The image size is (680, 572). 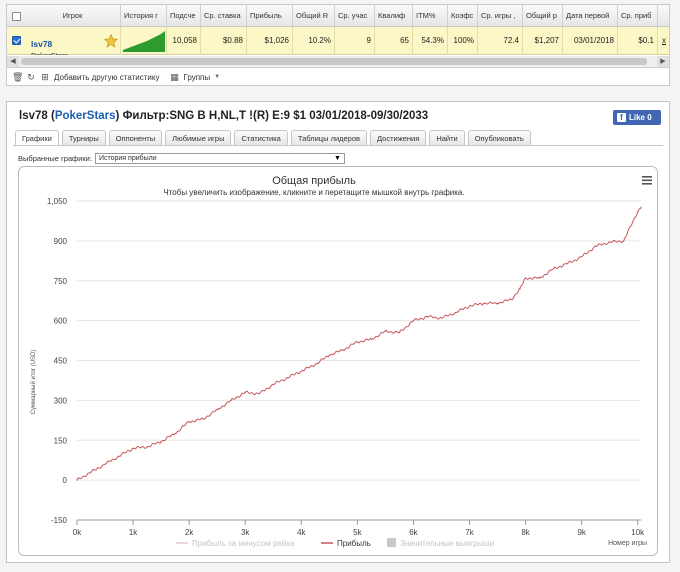 I want to click on cell-extra-link: x, so click(x=664, y=40).